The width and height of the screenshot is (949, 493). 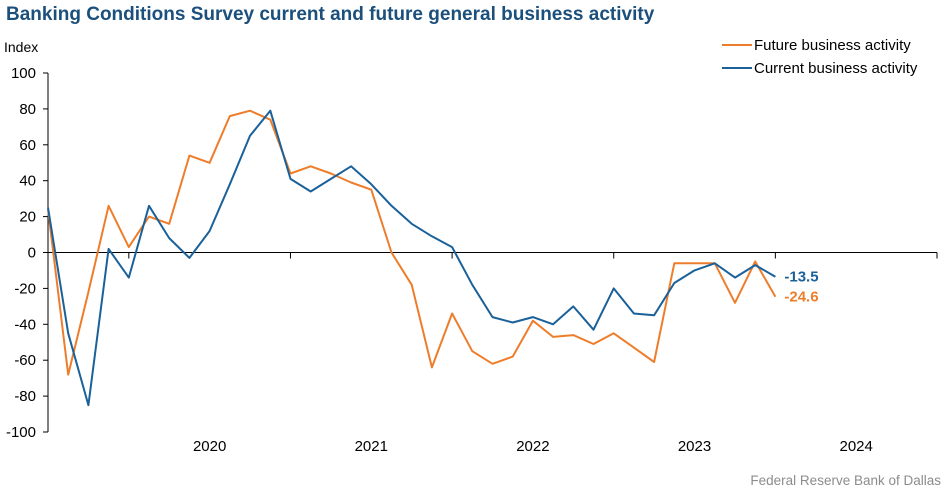 I want to click on y-axis-label: Index, so click(x=21, y=47).